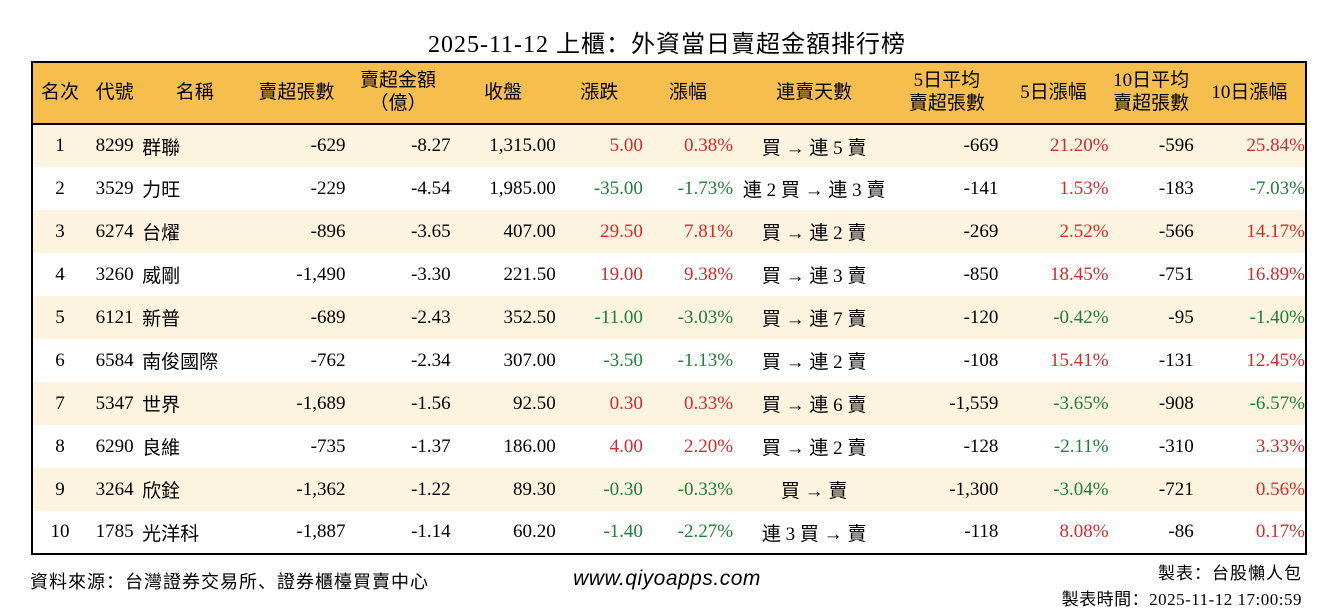 Image resolution: width=1334 pixels, height=612 pixels. I want to click on cell-avg5_volume: -1,559, so click(974, 403).